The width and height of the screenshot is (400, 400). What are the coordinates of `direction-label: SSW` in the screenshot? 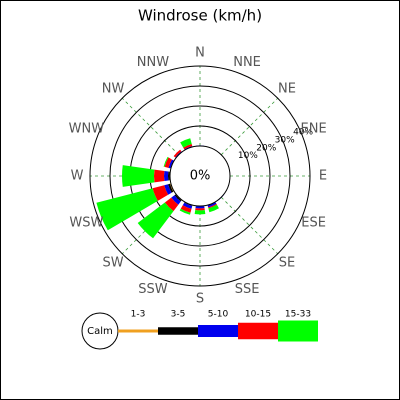 It's located at (153, 289).